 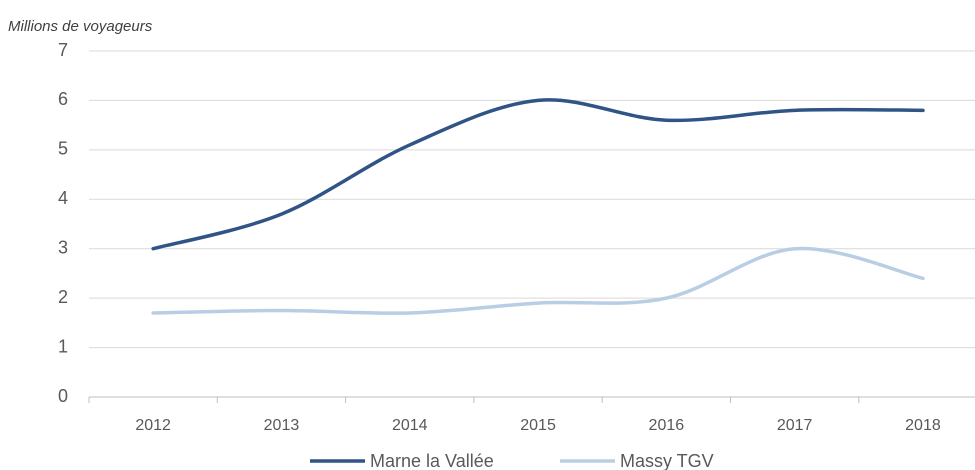 What do you see at coordinates (63, 50) in the screenshot?
I see `y-tick-label: 7` at bounding box center [63, 50].